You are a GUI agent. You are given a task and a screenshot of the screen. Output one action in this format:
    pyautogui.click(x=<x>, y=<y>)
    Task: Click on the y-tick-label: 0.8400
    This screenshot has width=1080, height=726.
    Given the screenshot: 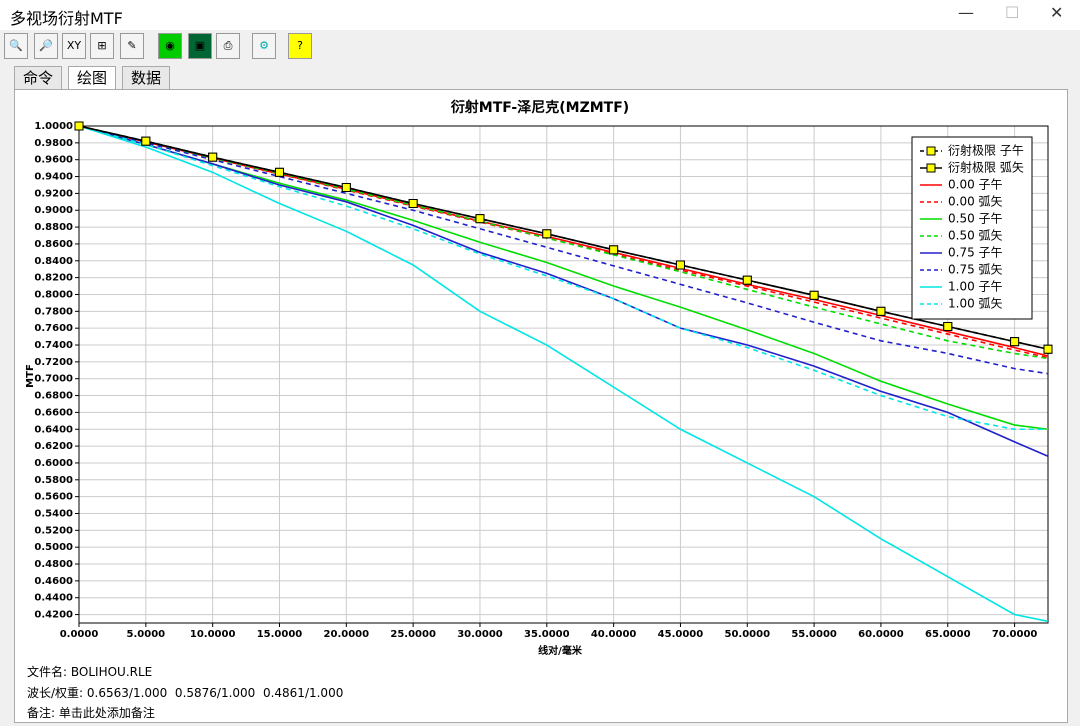 What is the action you would take?
    pyautogui.click(x=53, y=261)
    